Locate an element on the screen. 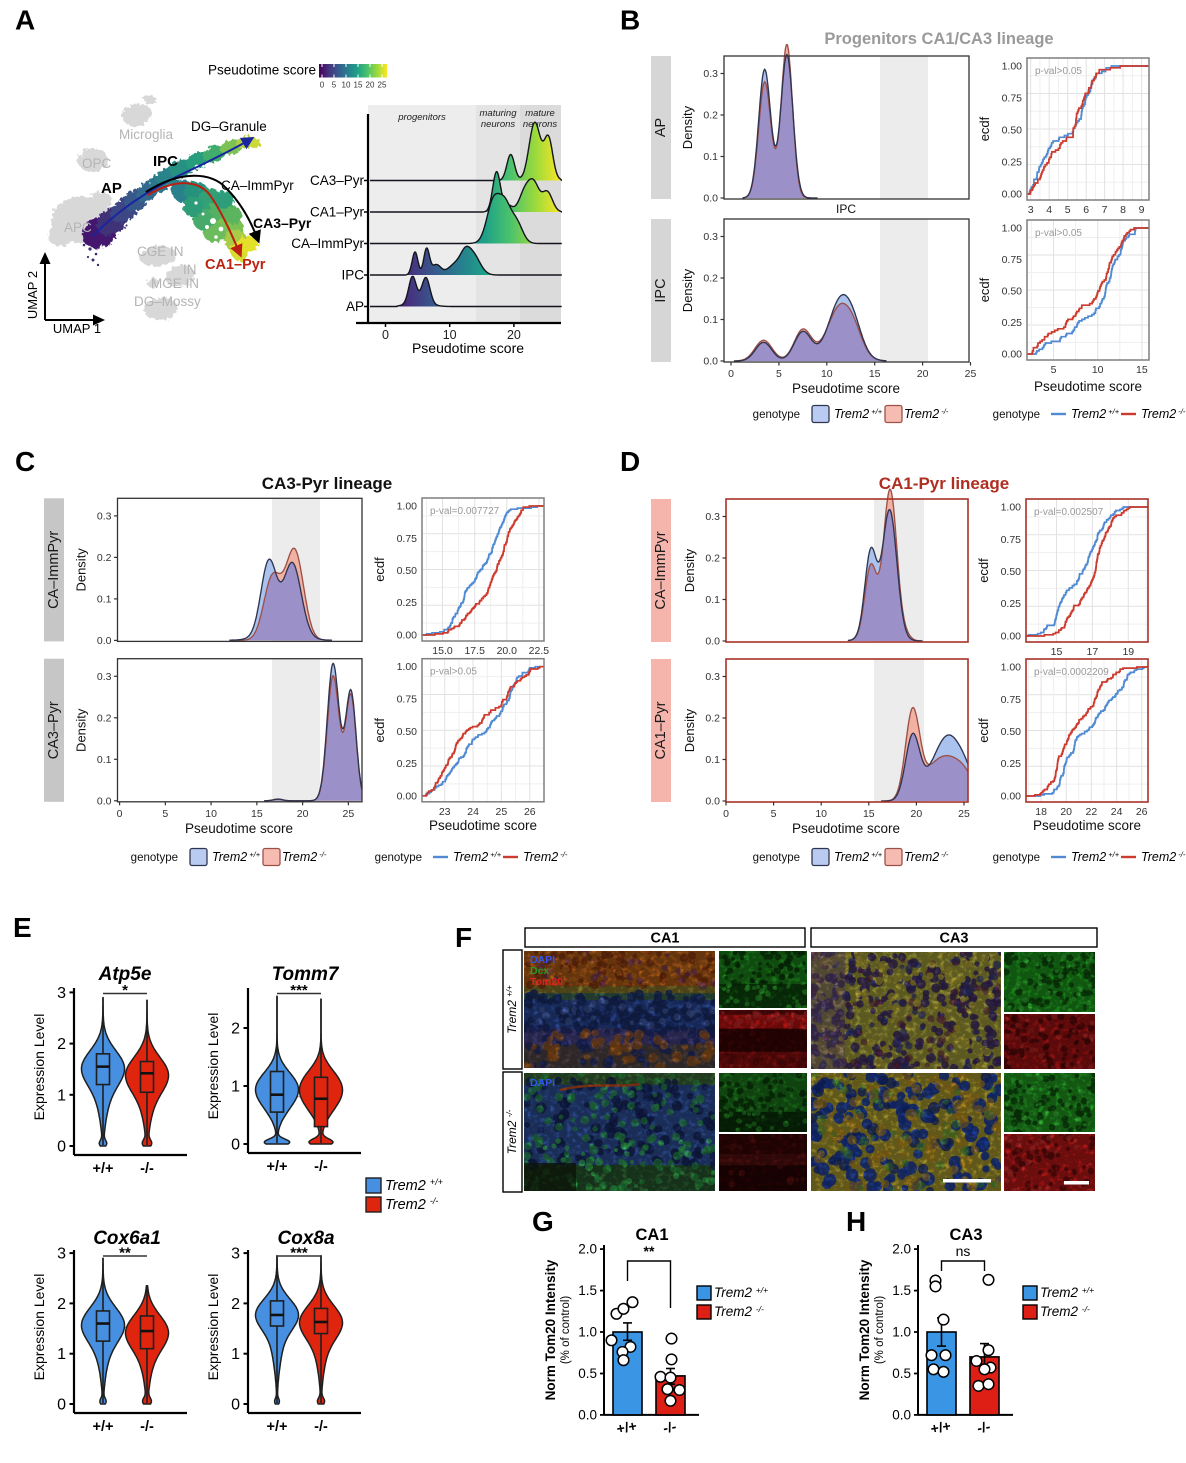  svg-text: C is located at coordinates (25, 461).